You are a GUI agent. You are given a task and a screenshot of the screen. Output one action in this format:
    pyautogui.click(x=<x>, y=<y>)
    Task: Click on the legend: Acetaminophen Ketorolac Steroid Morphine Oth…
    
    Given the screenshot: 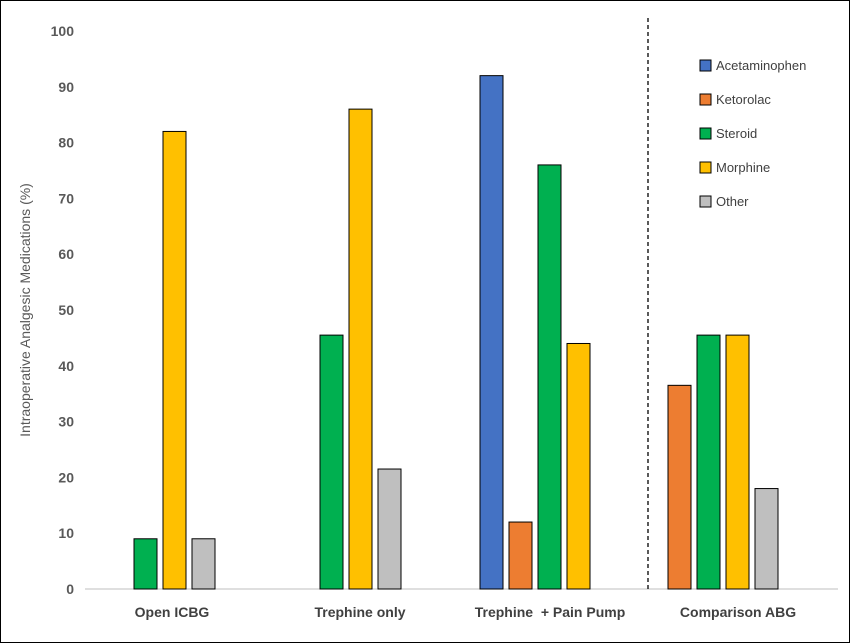 What is the action you would take?
    pyautogui.click(x=752, y=133)
    